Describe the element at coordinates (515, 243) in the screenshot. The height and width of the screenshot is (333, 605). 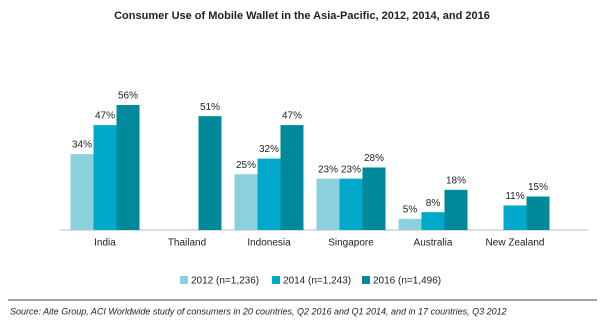
I see `x-tick-label: New Zealand` at that location.